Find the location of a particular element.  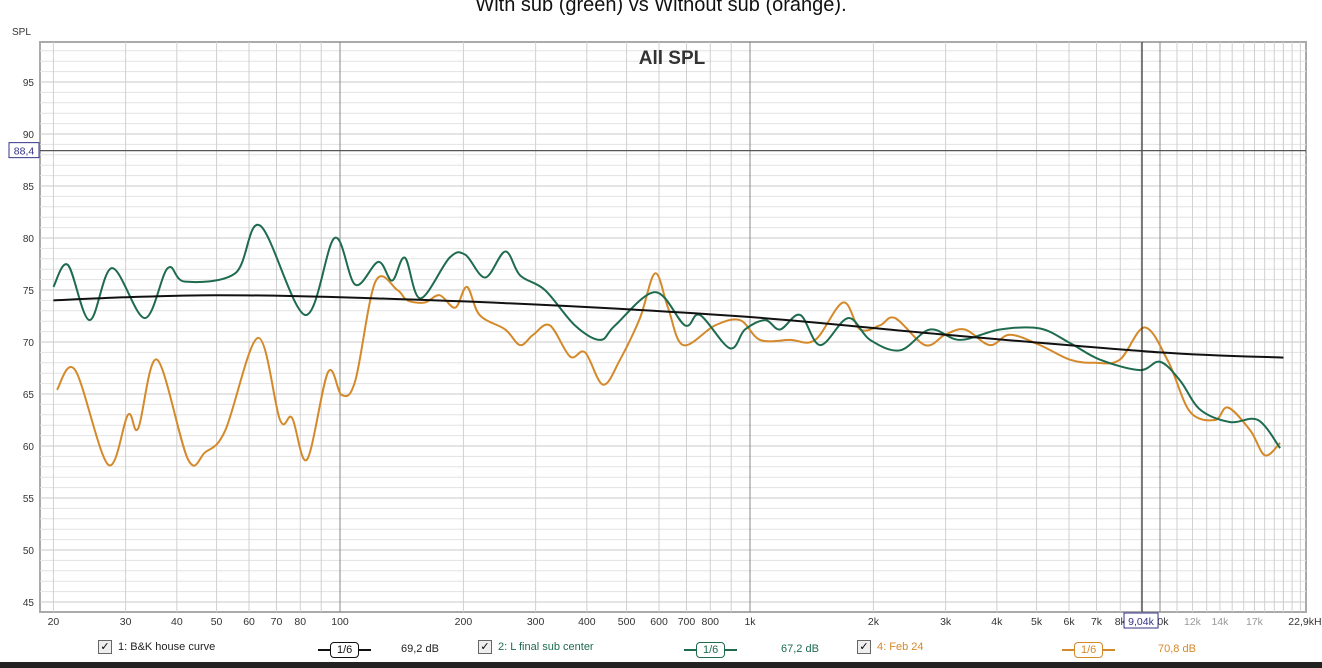

legend-label: 1: B&K house curve is located at coordinates (167, 647).